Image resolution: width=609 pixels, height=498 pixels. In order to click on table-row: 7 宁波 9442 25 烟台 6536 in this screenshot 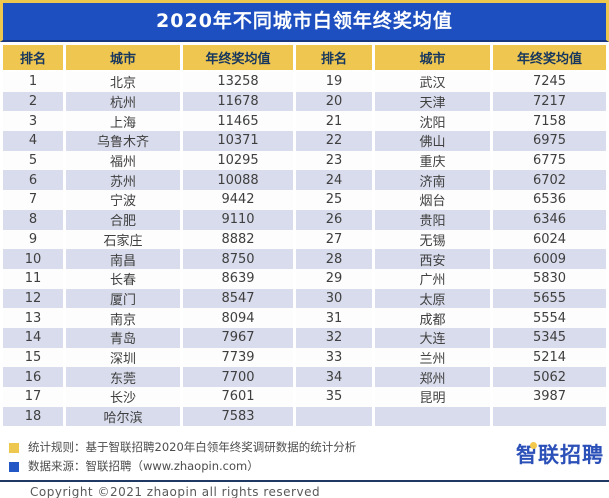, I will do `click(304, 200)`.